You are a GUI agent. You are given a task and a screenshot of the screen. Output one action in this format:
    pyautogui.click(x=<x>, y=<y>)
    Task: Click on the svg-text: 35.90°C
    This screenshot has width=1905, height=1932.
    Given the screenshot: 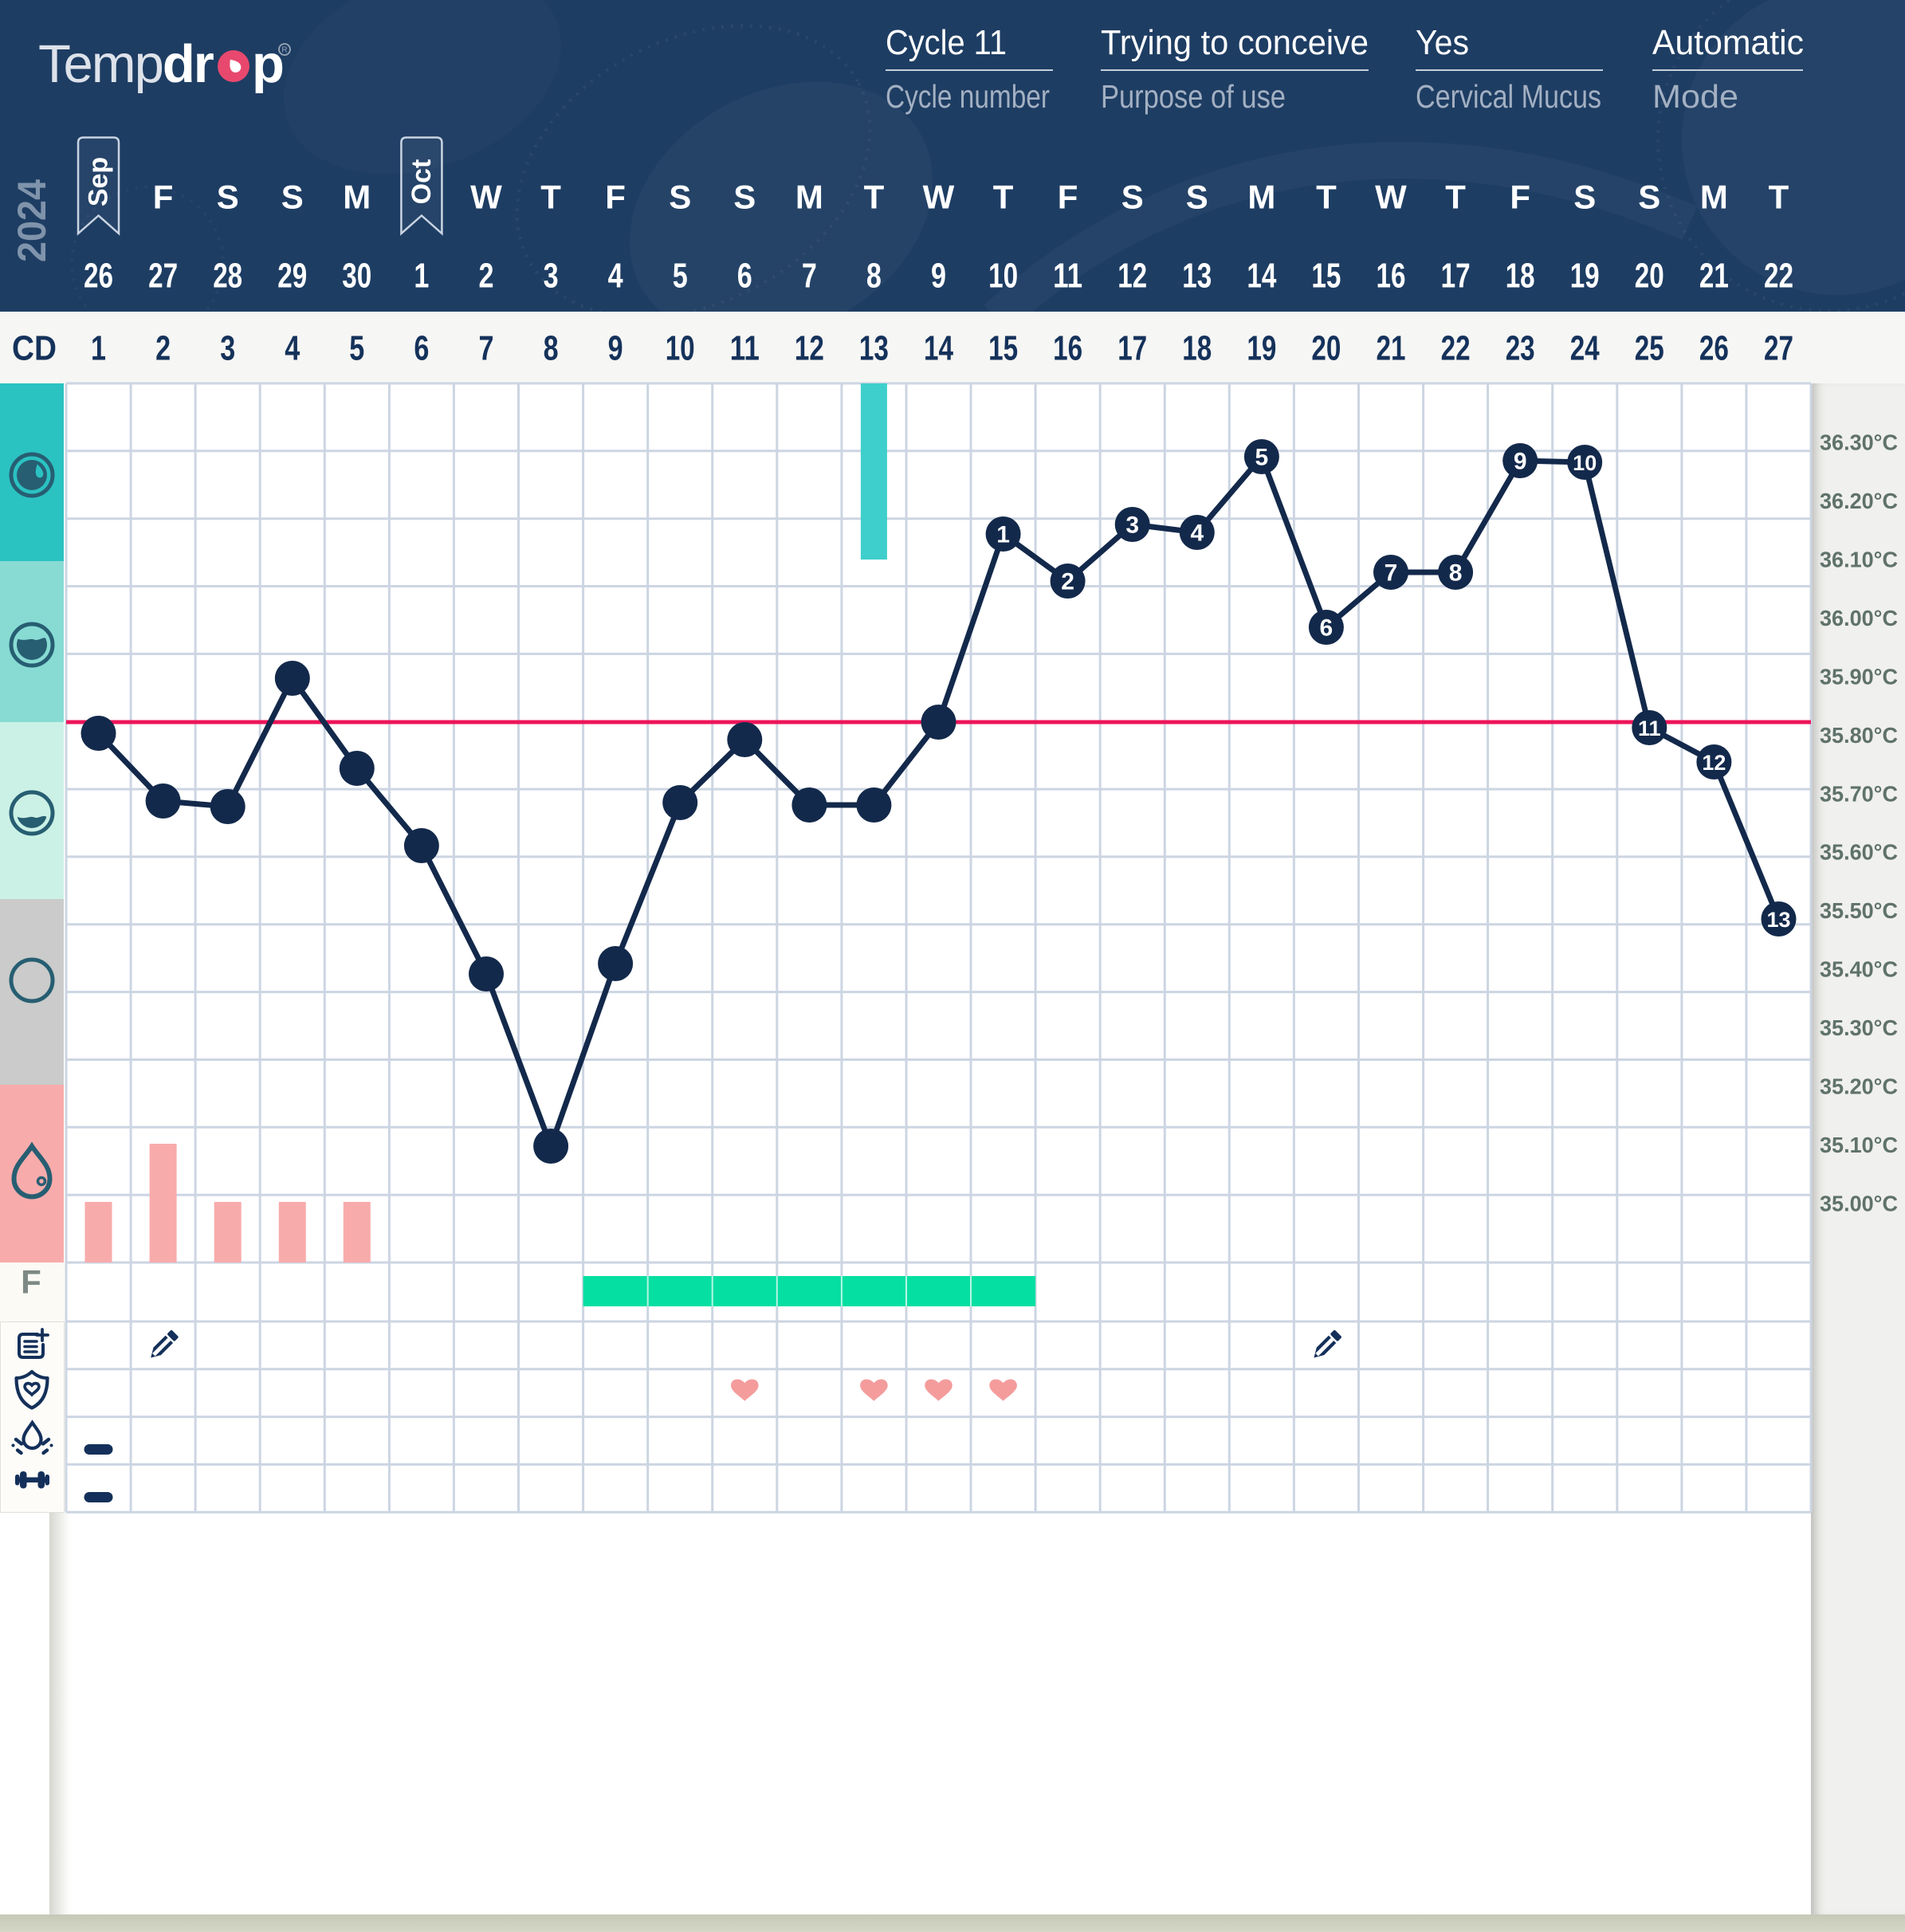 What is the action you would take?
    pyautogui.click(x=1859, y=676)
    